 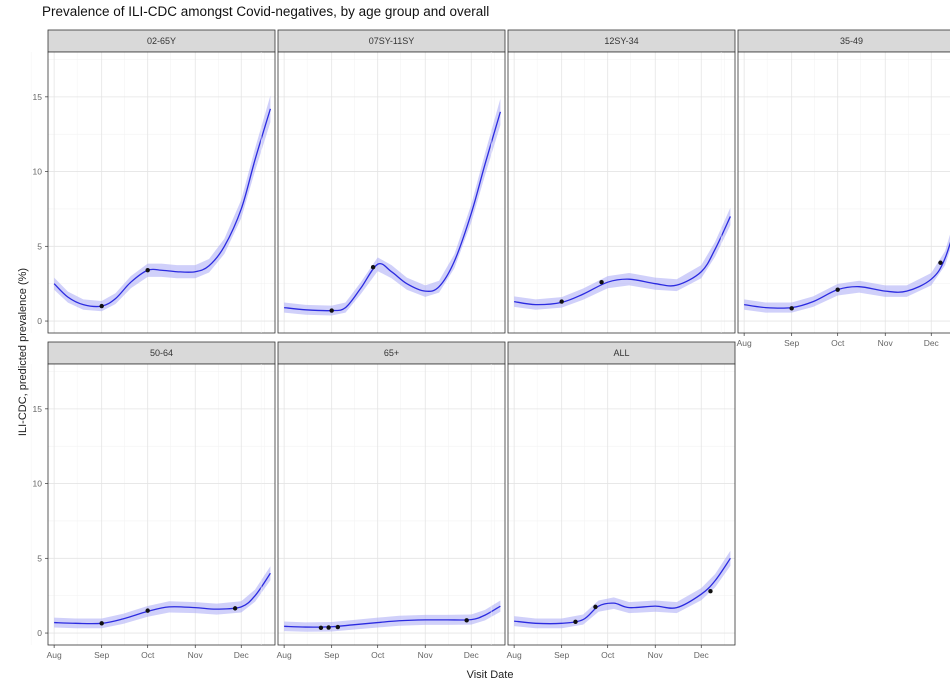 What do you see at coordinates (392, 41) in the screenshot?
I see `panel-strip-label: 07SY-11SY` at bounding box center [392, 41].